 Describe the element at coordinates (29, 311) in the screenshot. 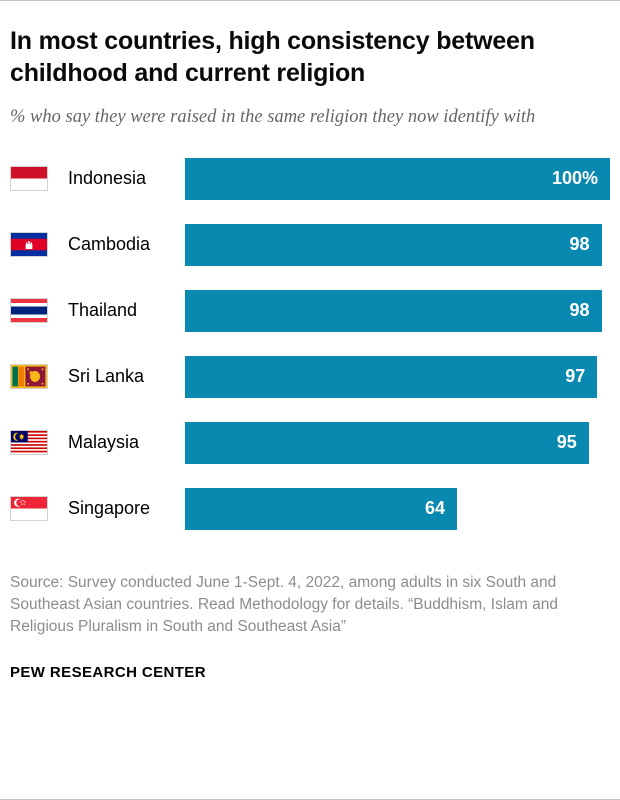

I see `thailand-flag-icon` at that location.